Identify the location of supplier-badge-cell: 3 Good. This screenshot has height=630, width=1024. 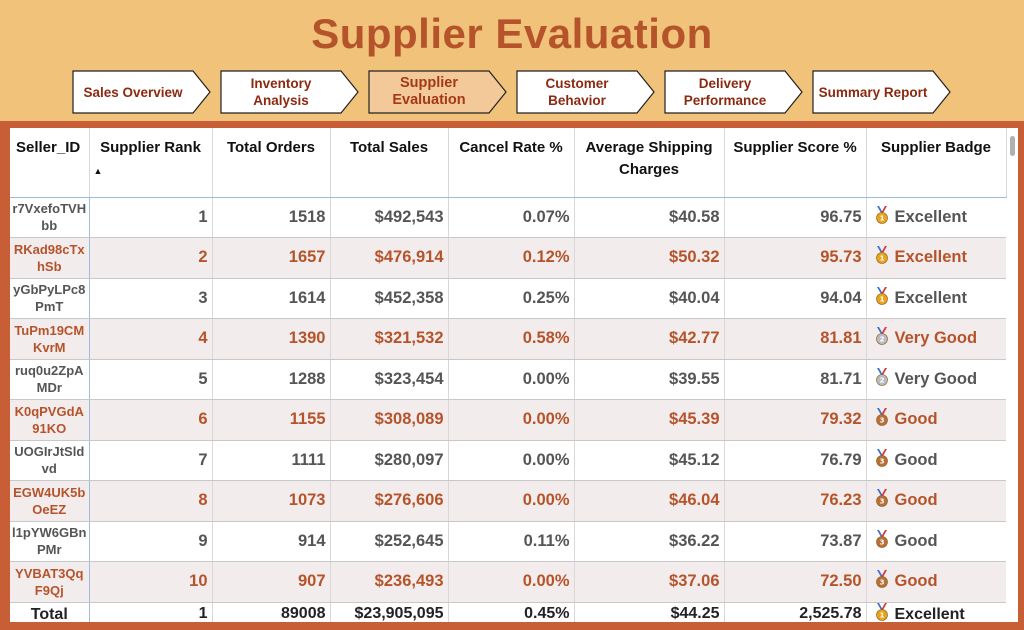
(936, 582).